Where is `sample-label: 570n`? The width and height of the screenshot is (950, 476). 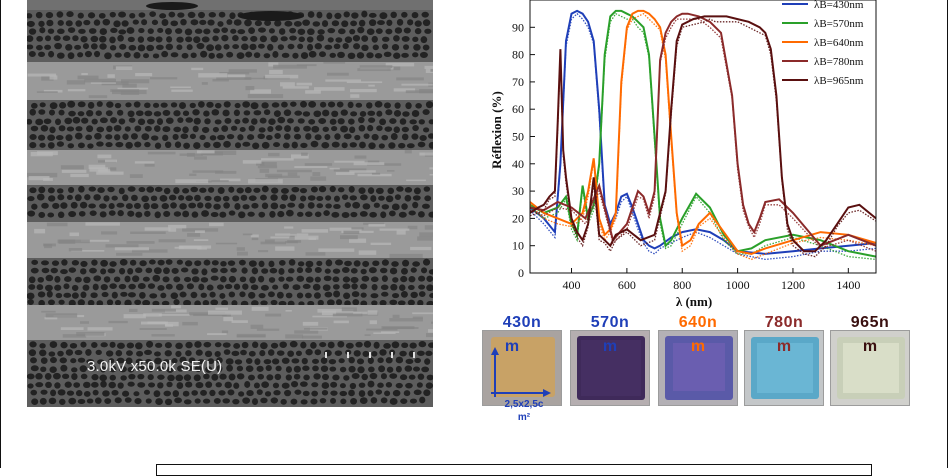 sample-label: 570n is located at coordinates (610, 322).